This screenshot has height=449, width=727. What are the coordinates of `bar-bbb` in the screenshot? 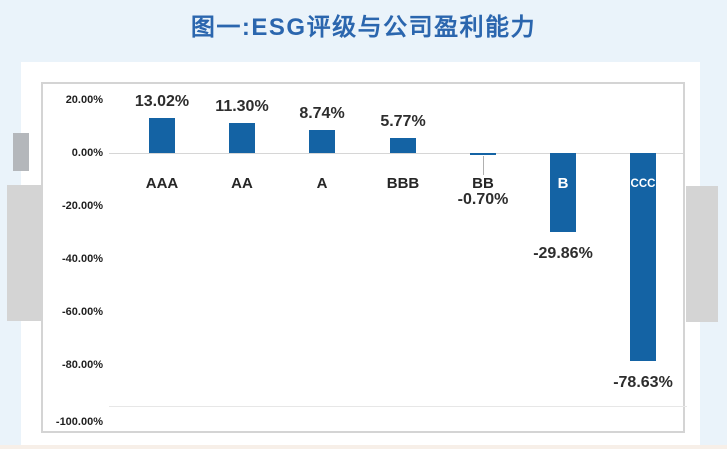 It's located at (403, 145).